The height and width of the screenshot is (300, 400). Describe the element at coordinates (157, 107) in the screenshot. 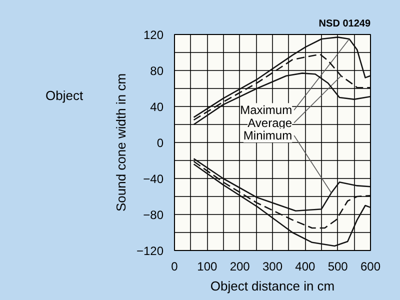

I see `y-tick-label: 40` at that location.